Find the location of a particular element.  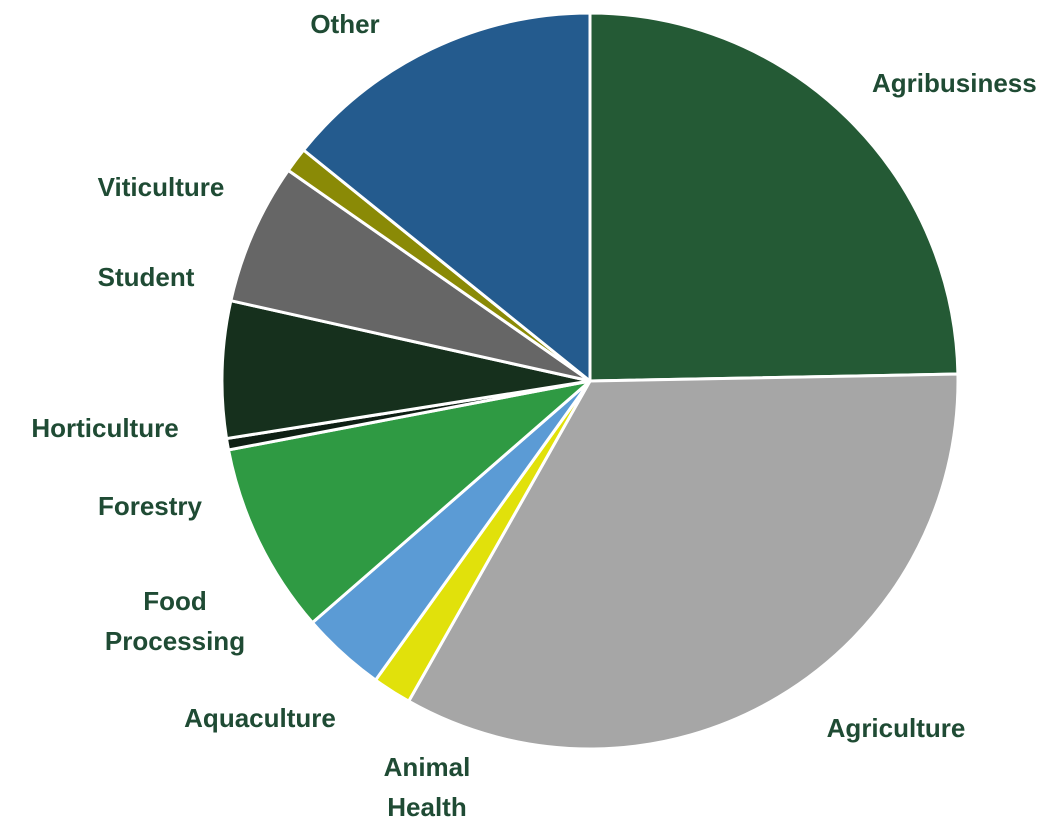

pie-label-line: Agribusiness is located at coordinates (954, 83).